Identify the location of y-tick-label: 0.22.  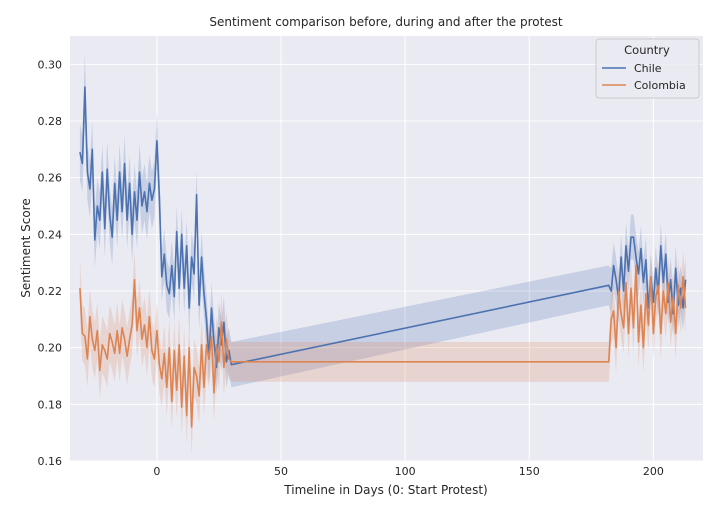
(50, 291).